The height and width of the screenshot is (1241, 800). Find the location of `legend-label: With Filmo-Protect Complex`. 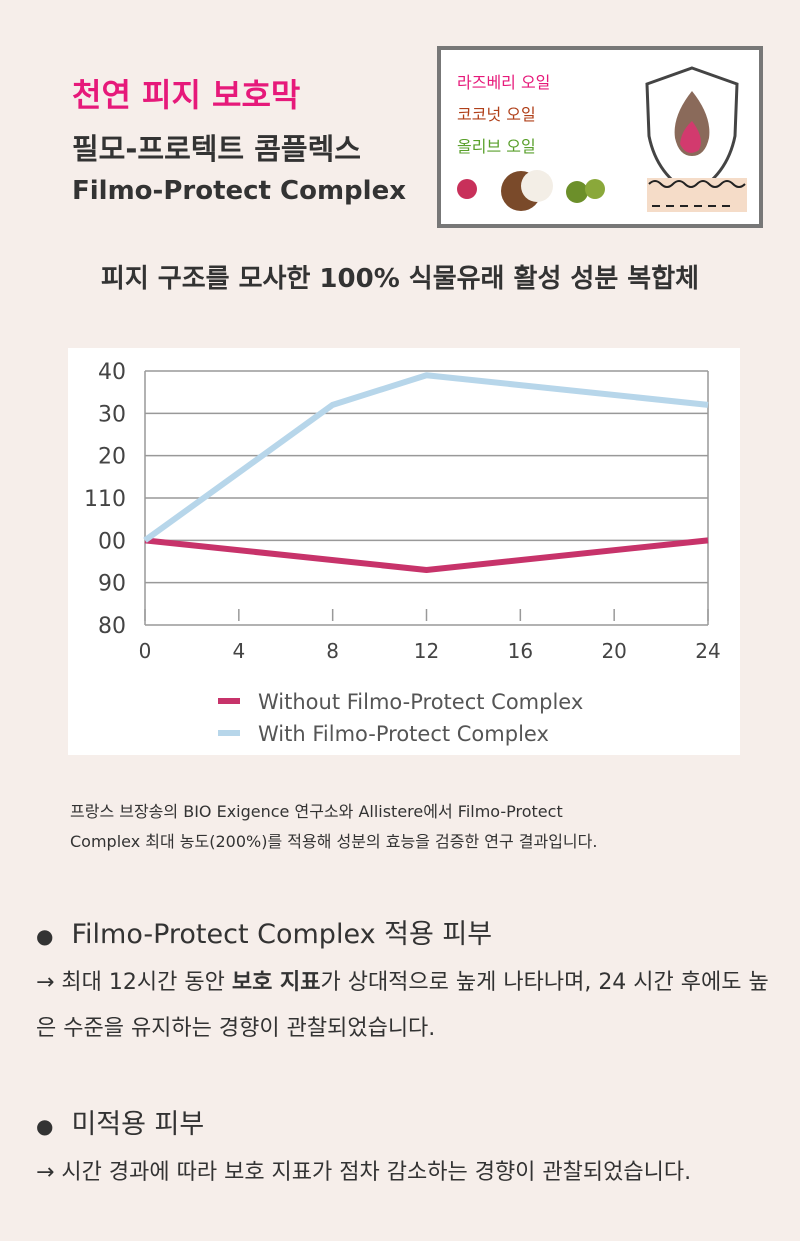

legend-label: With Filmo-Protect Complex is located at coordinates (403, 734).